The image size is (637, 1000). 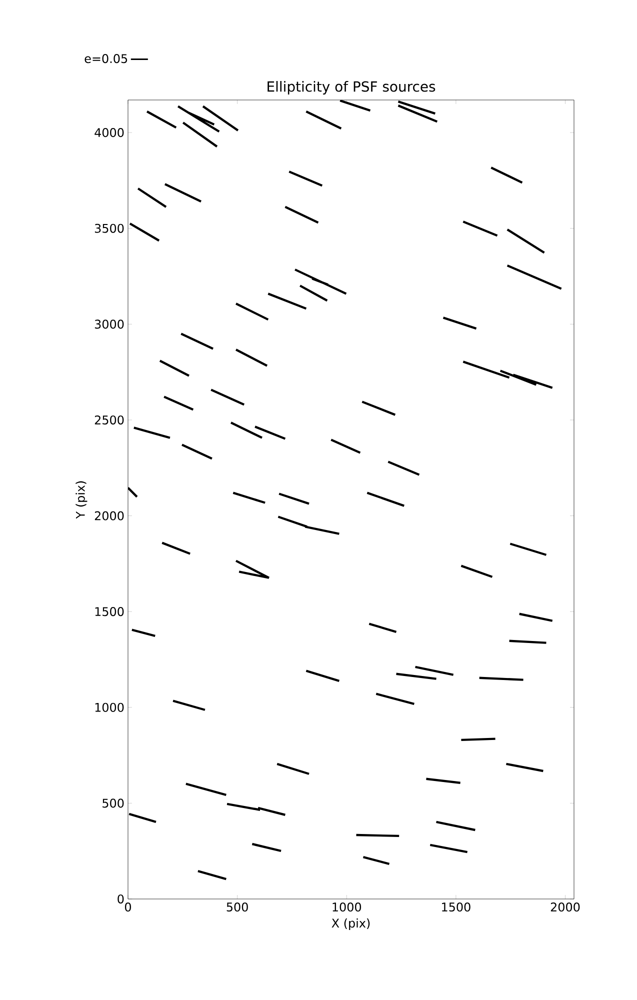 I want to click on y-tick-label: 0, so click(x=121, y=899).